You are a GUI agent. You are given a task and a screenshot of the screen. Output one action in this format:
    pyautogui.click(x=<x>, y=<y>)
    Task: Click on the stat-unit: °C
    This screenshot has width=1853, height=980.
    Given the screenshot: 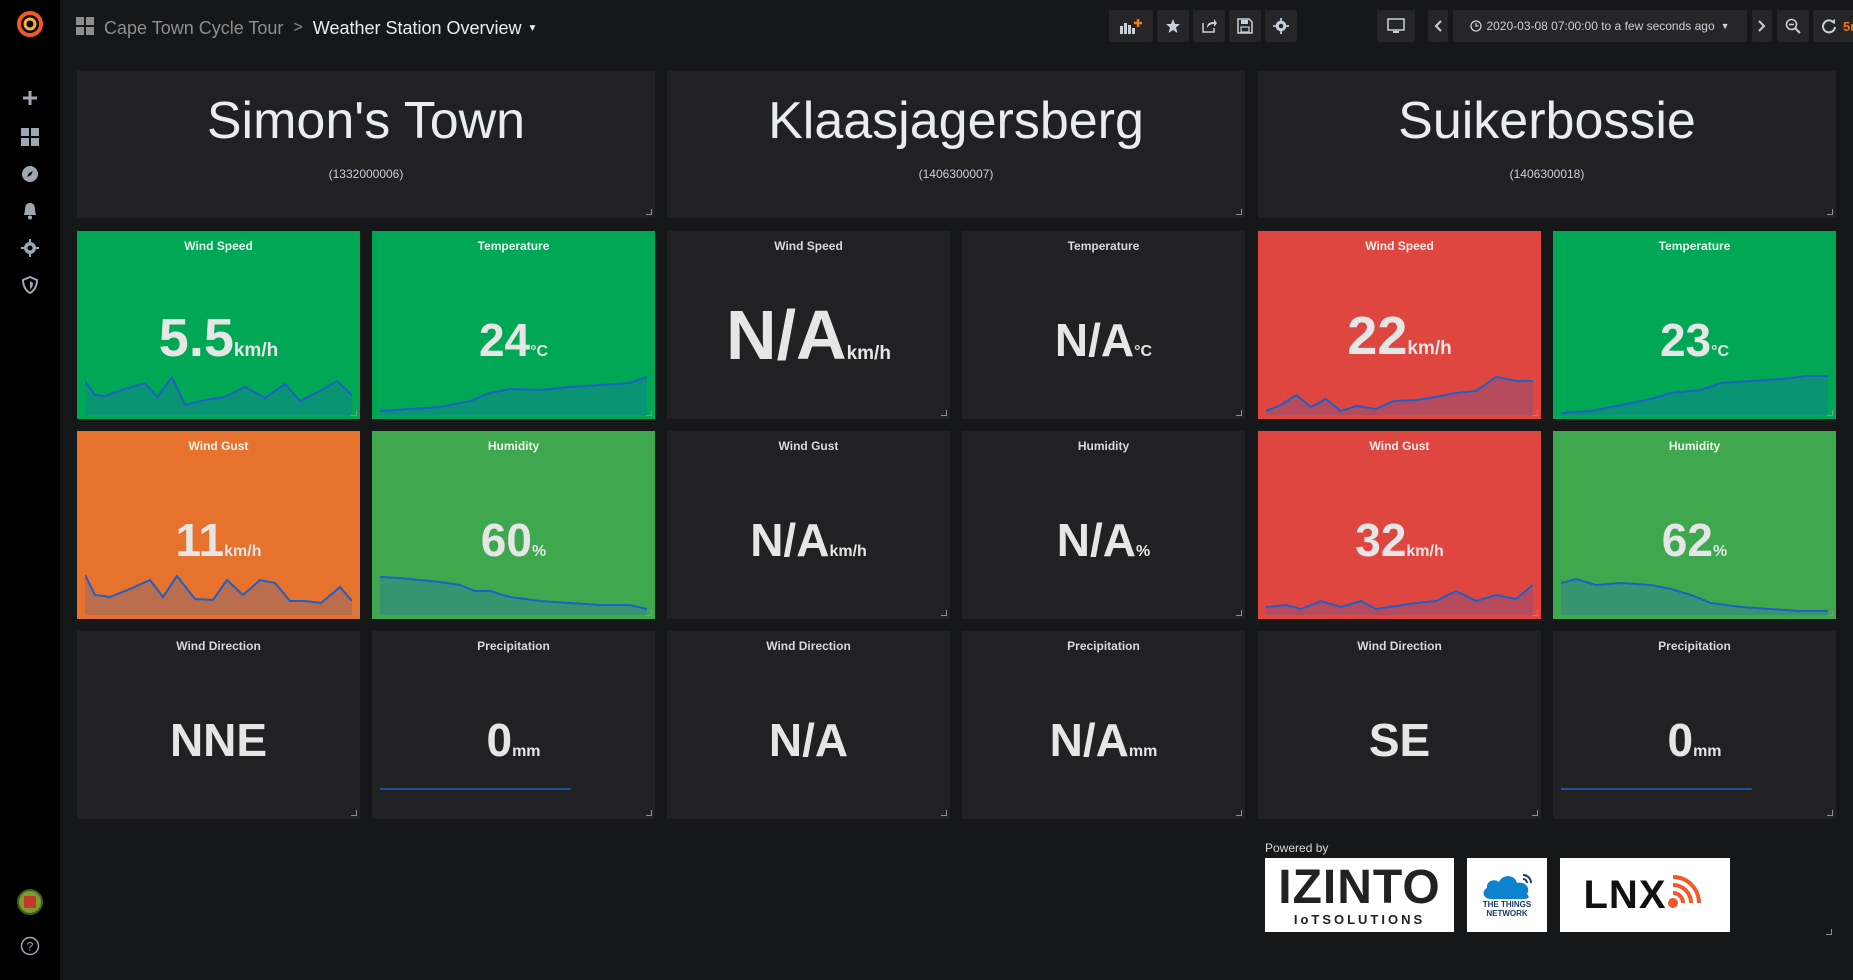 What is the action you would take?
    pyautogui.click(x=1720, y=351)
    